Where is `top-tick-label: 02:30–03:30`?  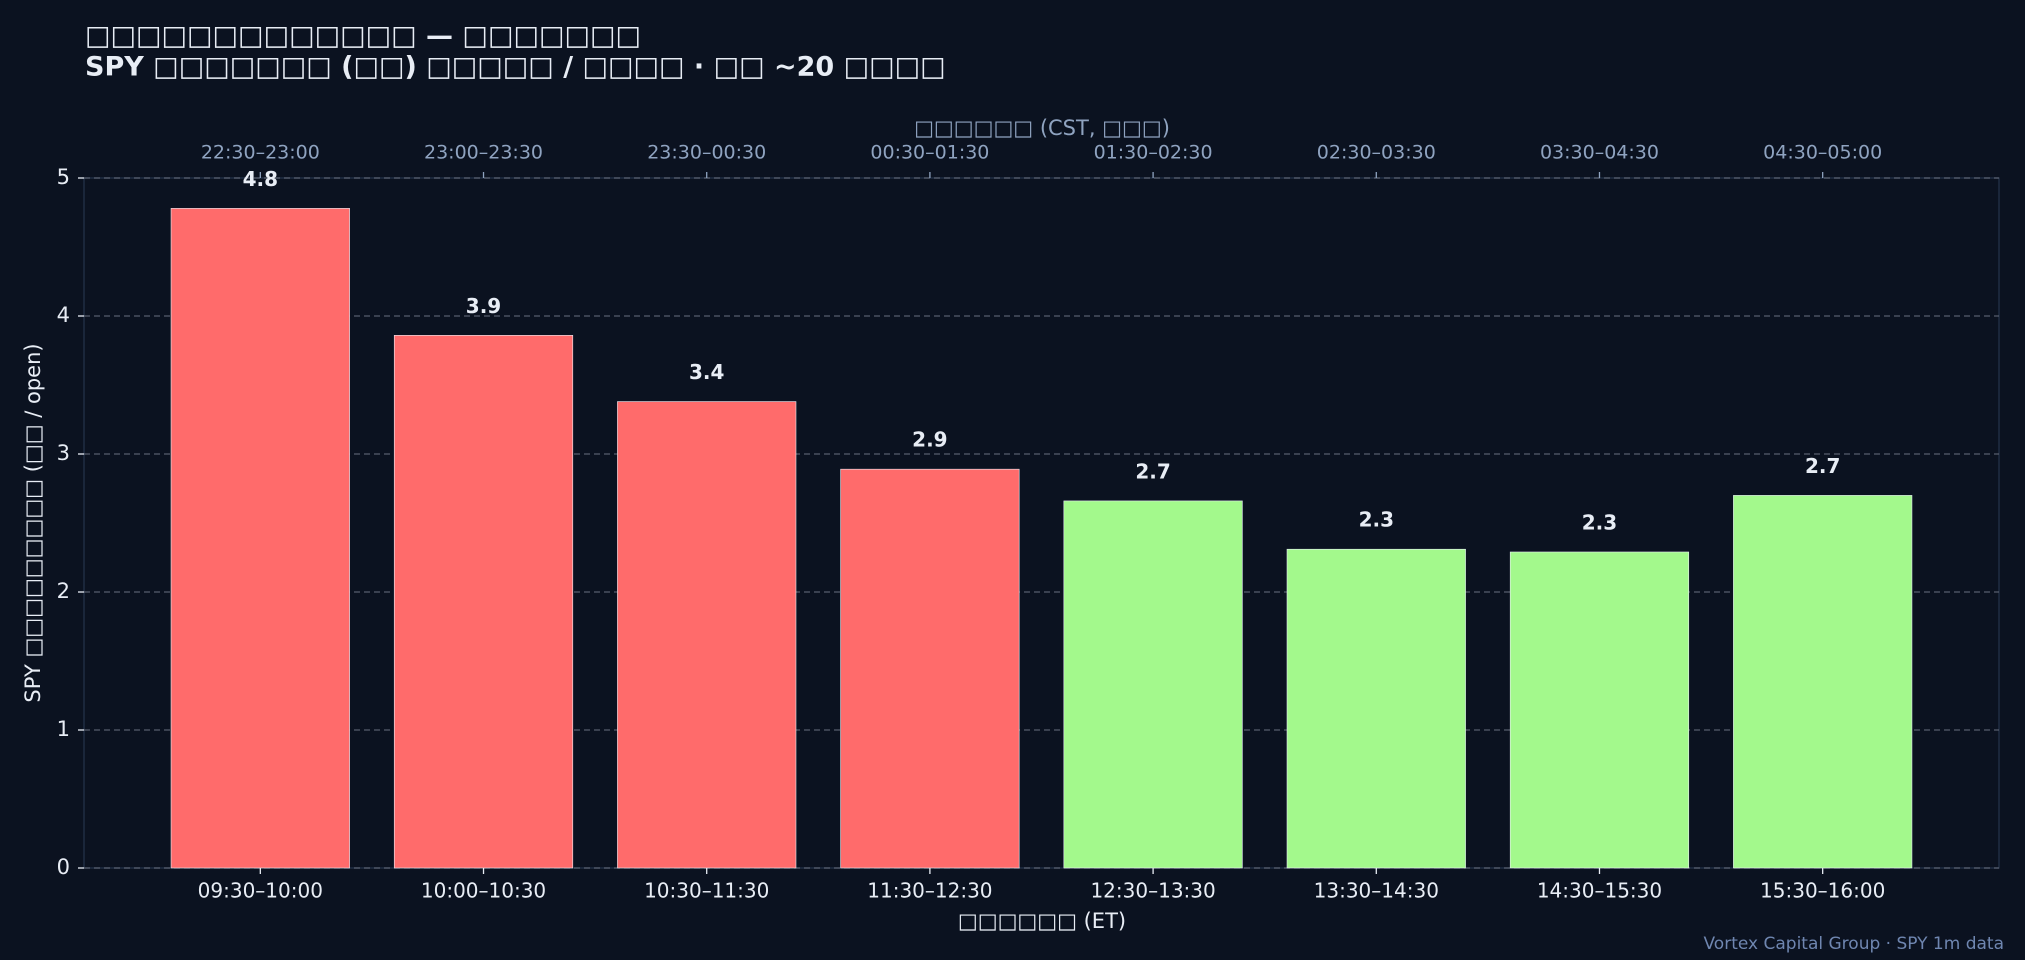
top-tick-label: 02:30–03:30 is located at coordinates (1376, 153).